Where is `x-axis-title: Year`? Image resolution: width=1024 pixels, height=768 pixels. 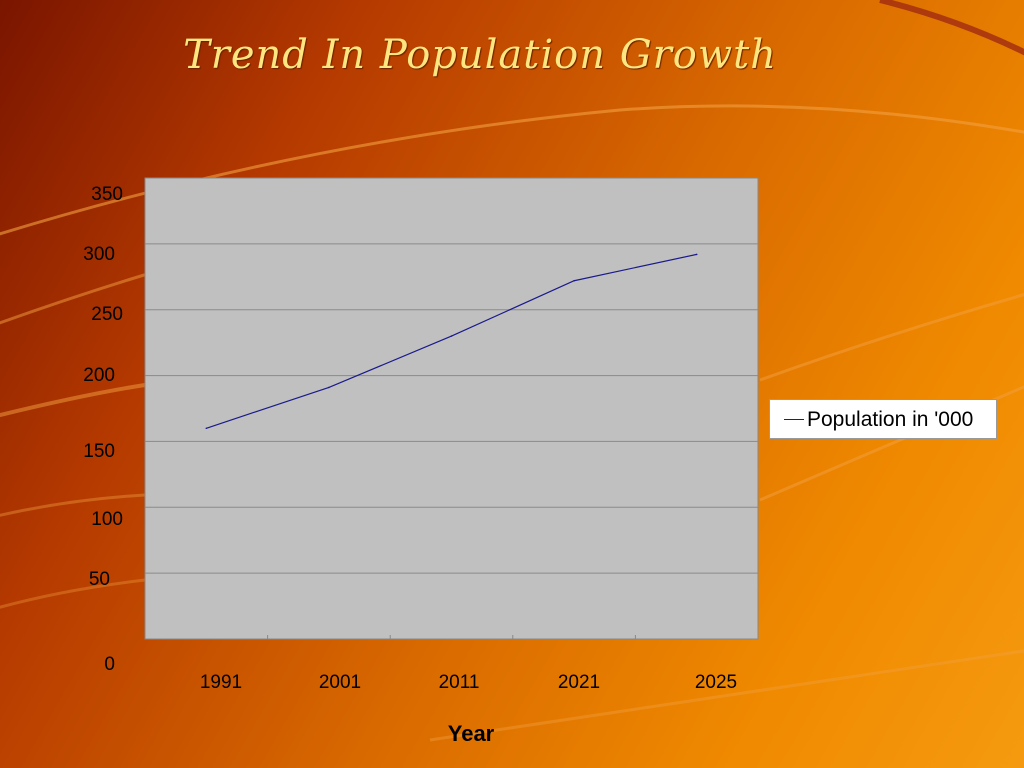 x-axis-title: Year is located at coordinates (471, 733).